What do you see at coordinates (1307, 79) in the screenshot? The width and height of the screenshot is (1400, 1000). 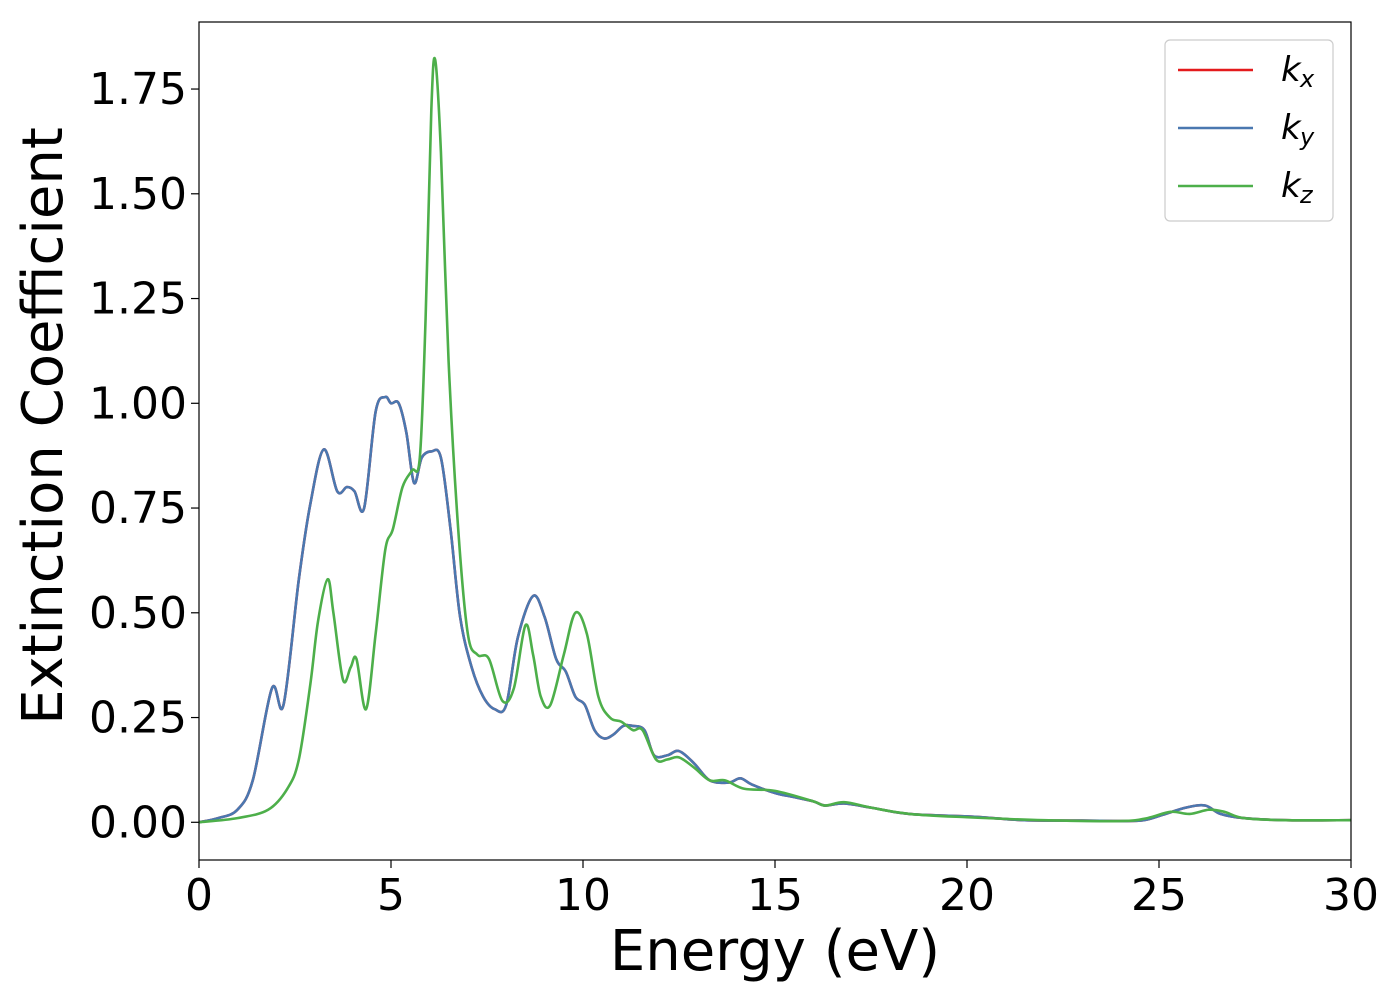 I see `legend-subscript-x: x` at bounding box center [1307, 79].